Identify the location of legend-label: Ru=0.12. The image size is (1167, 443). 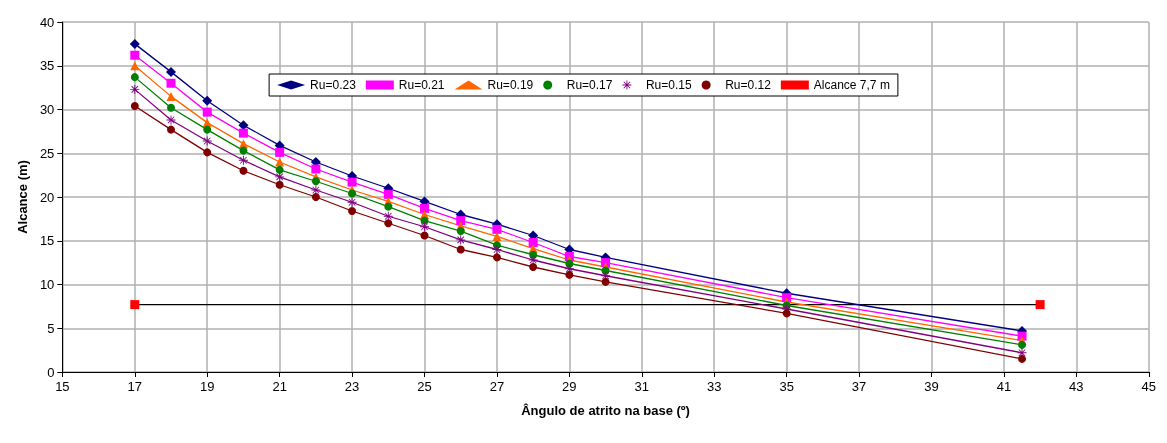
(748, 85).